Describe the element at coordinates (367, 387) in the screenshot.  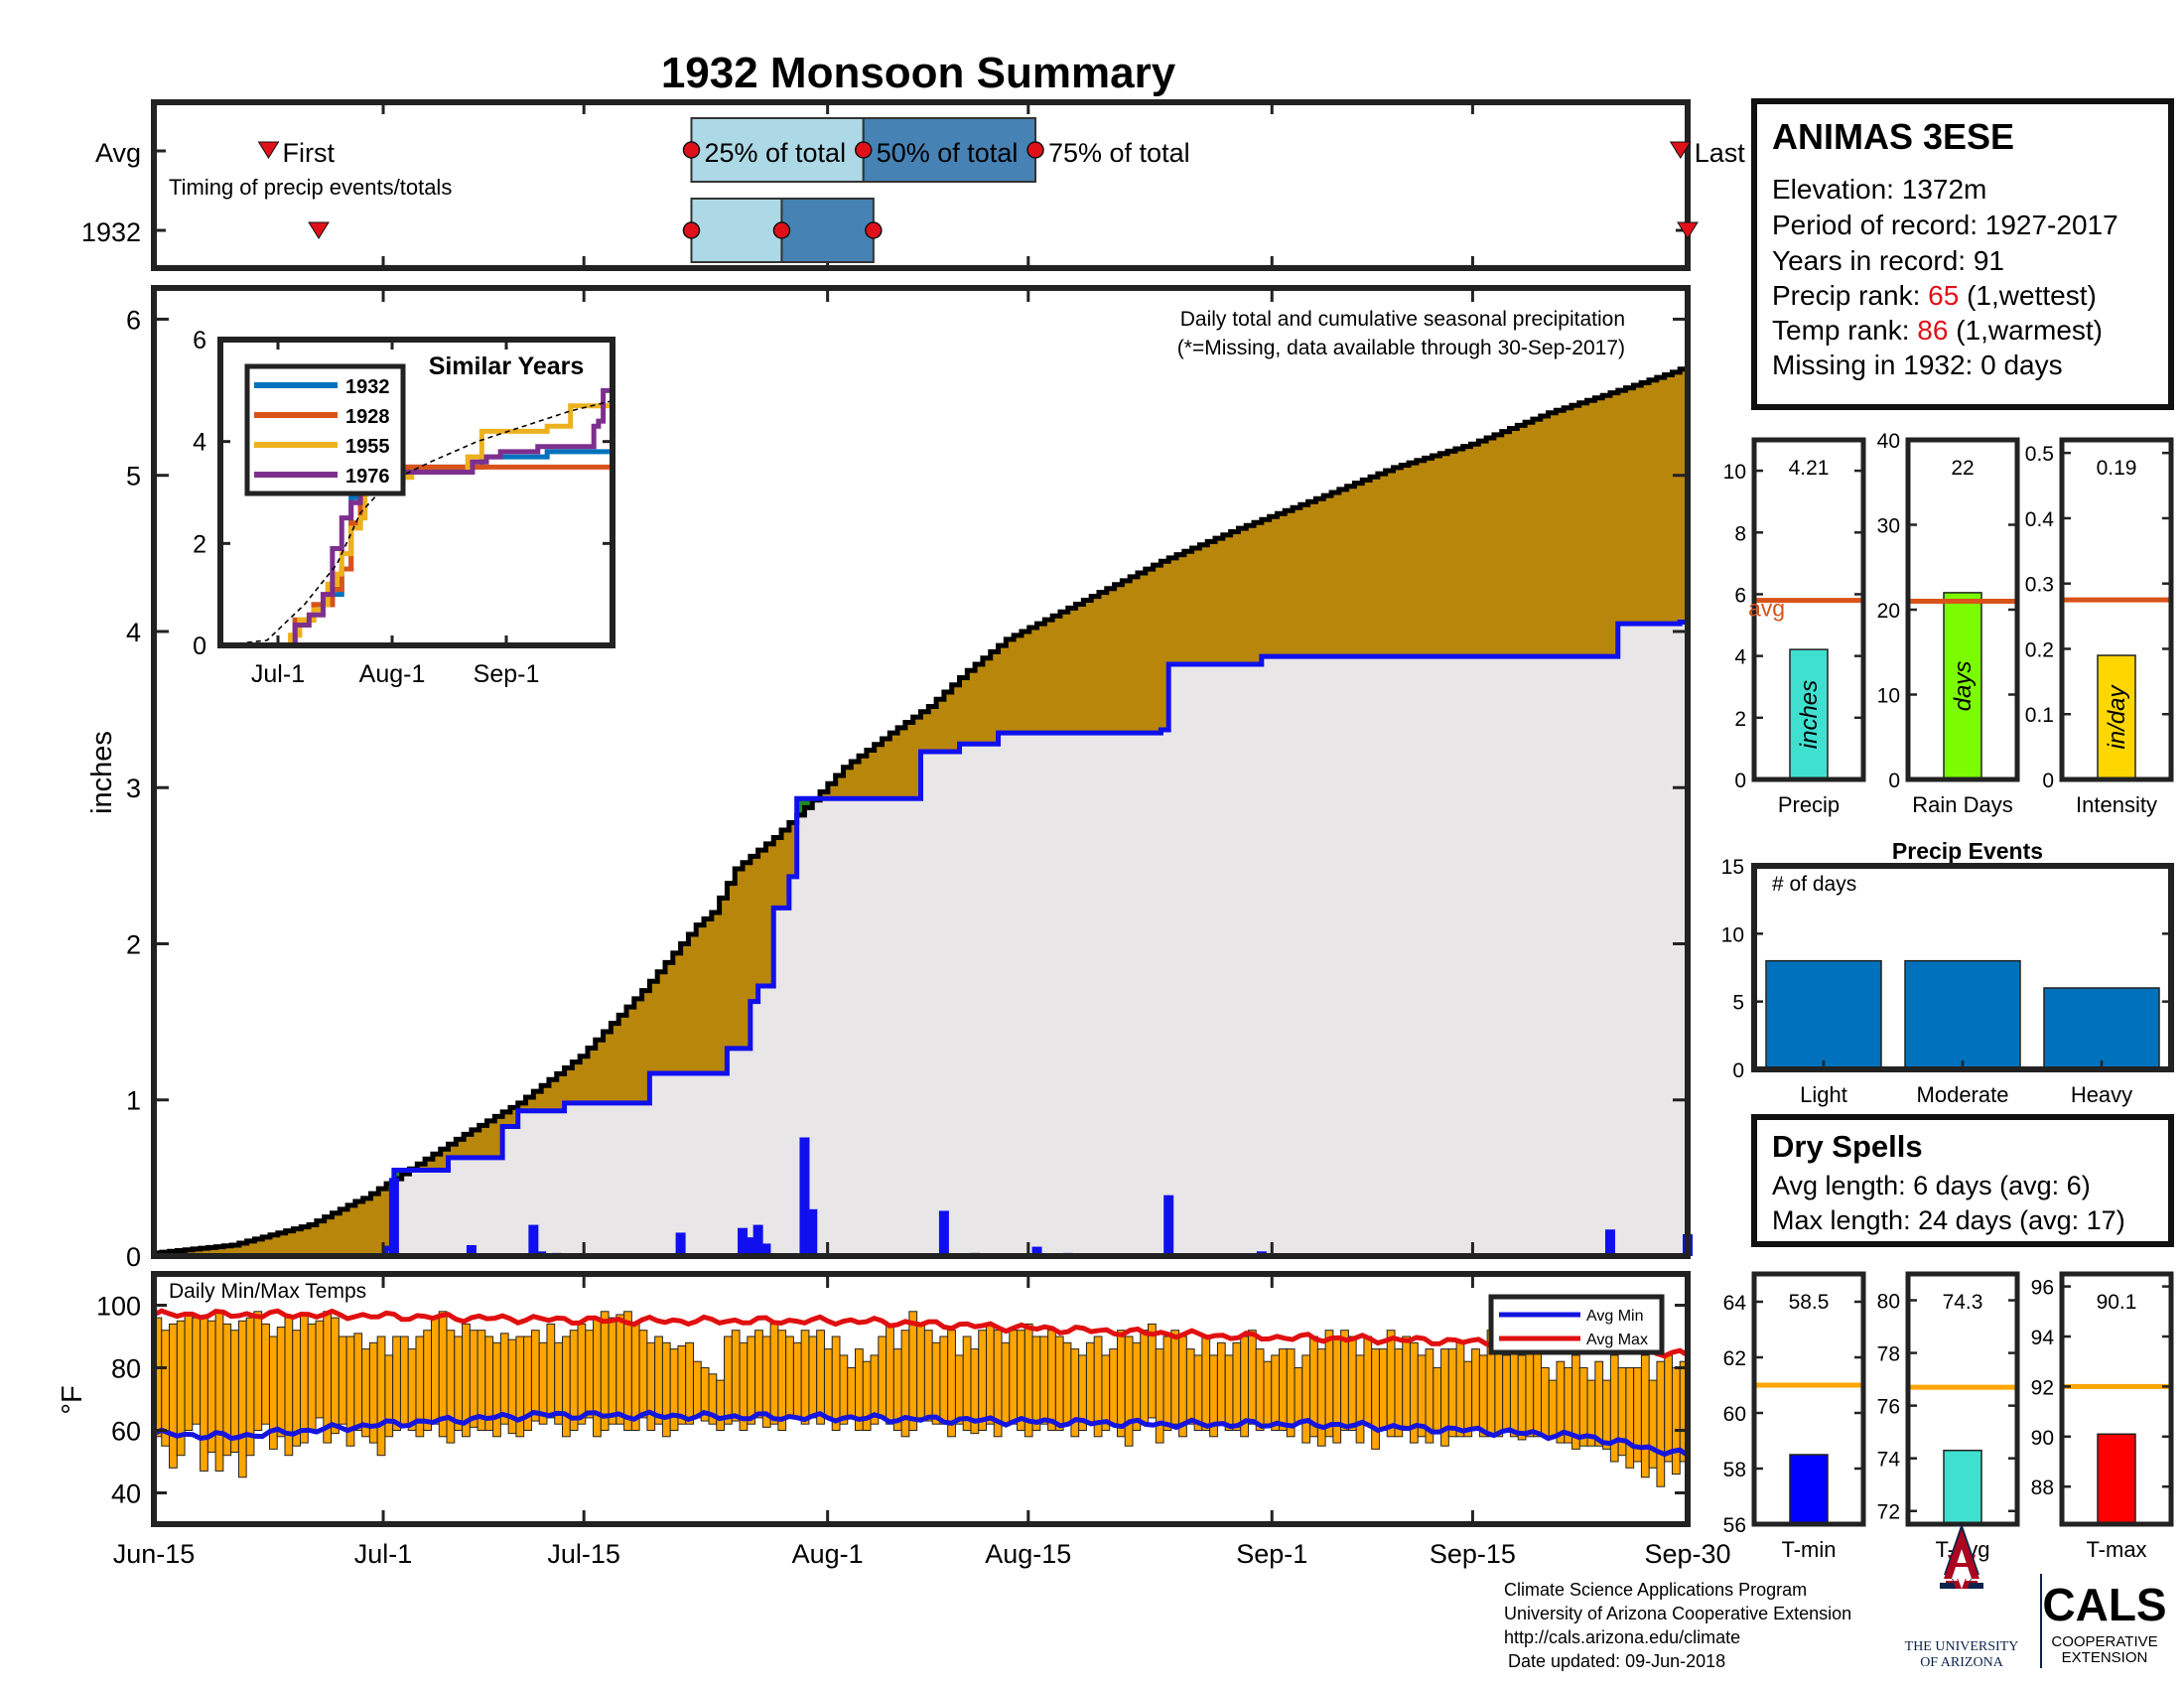
I see `inset-legend-label-1932: 1932` at that location.